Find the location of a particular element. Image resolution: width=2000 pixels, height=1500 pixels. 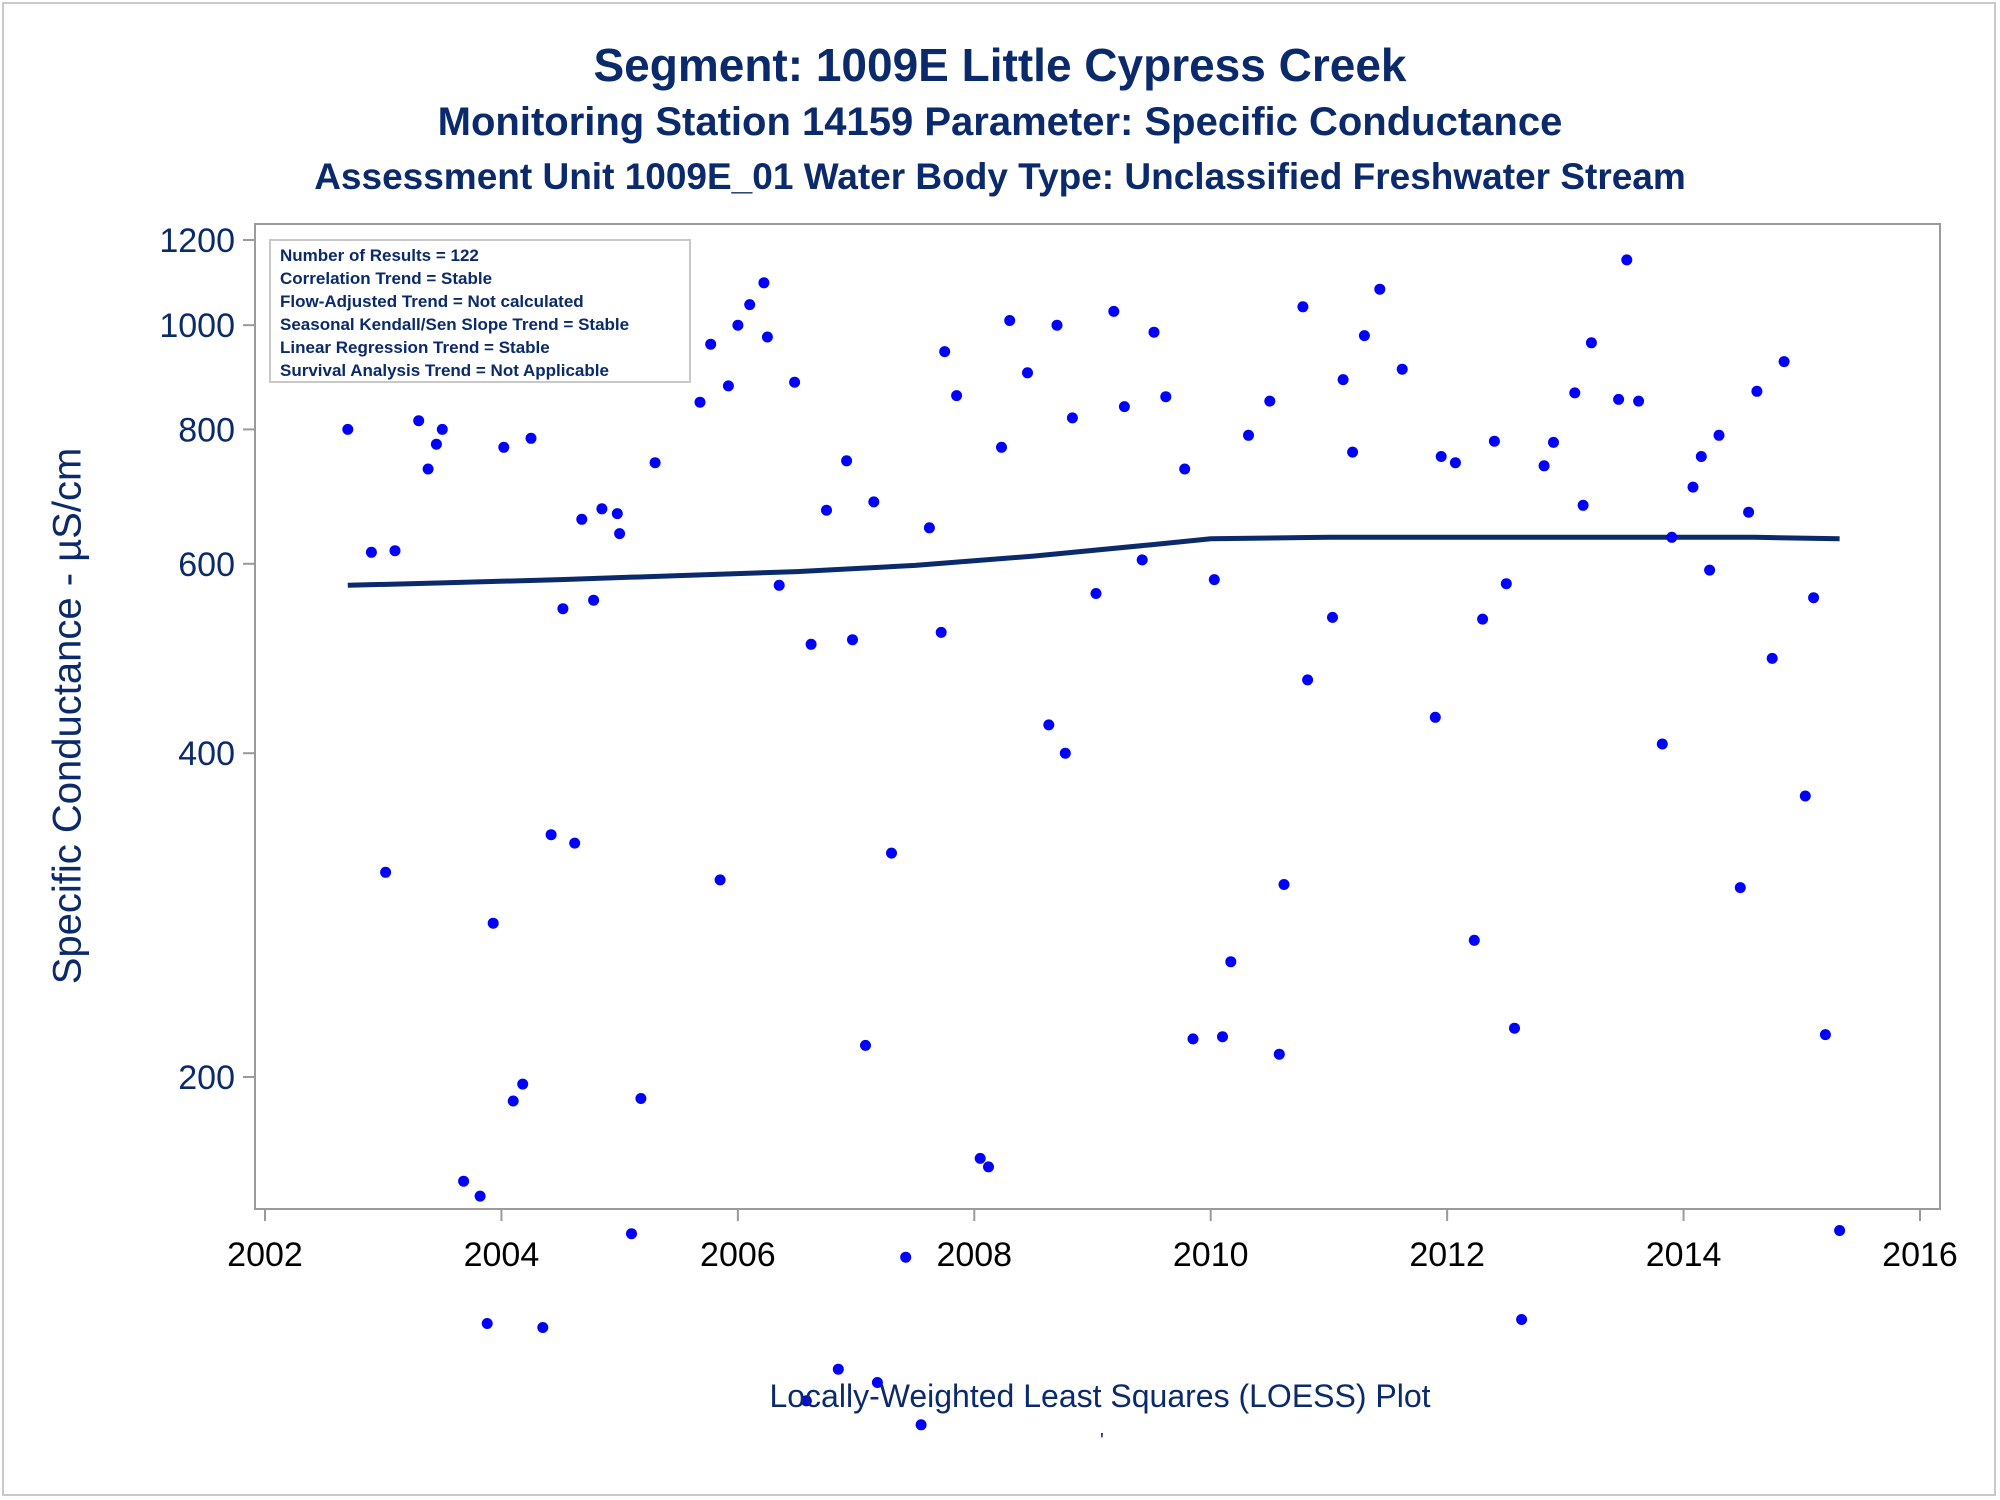

chart-title: Segment: 1009E Little Cypress Creek is located at coordinates (1000, 65).